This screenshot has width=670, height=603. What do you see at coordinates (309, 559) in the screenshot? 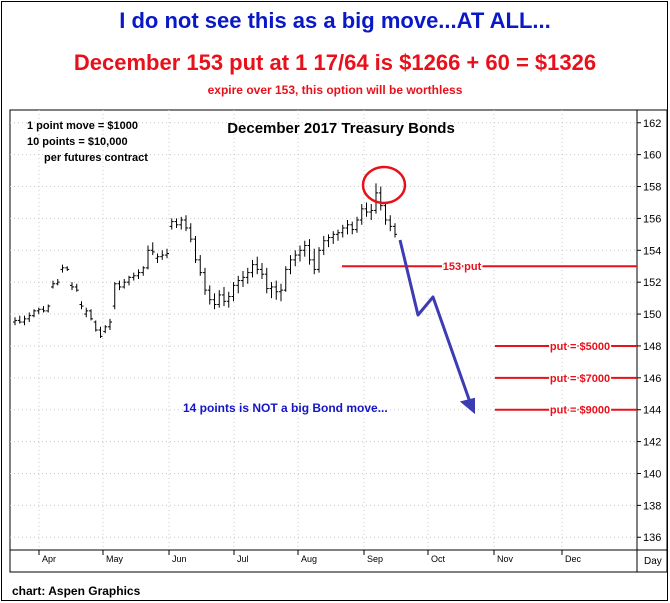
I see `x-tick-label: Aug` at bounding box center [309, 559].